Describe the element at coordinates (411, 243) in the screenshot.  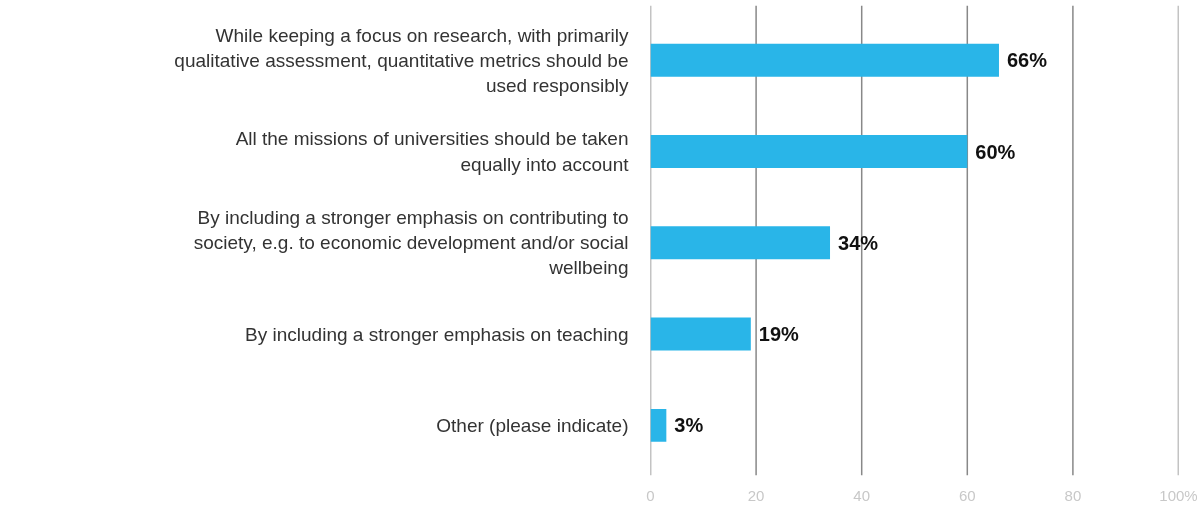
I see `y-tick-label: By including a stronger emphasis on contributing to society, e.g. to economic development and/or social wellbeing` at that location.